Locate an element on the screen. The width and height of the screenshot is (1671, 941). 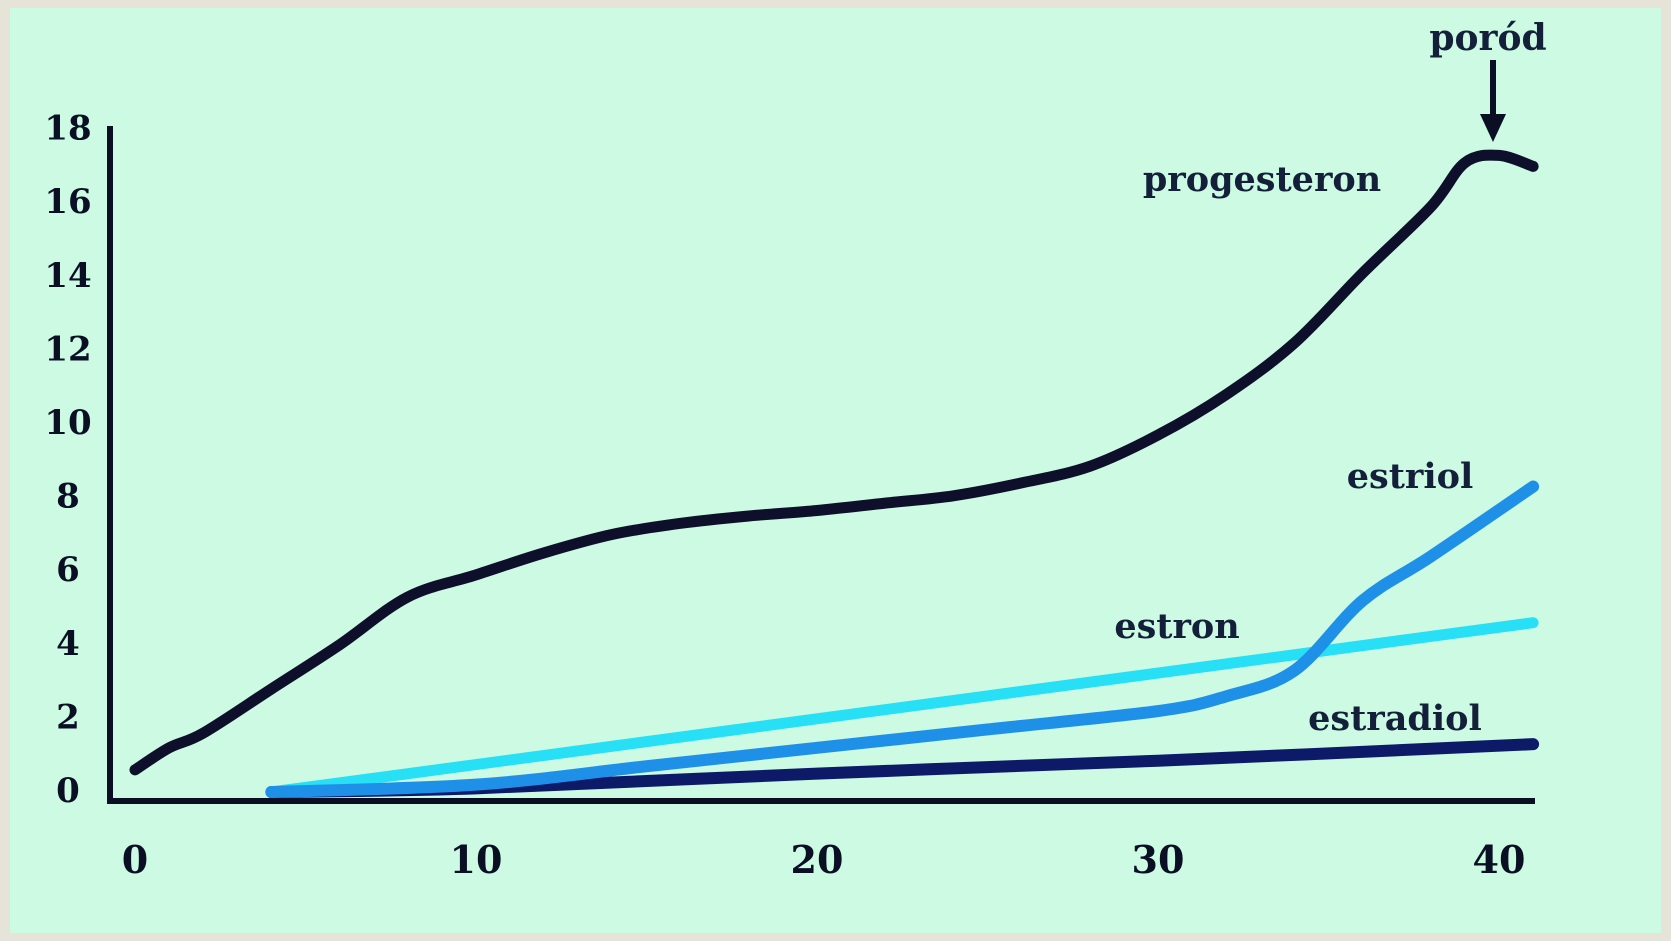
y-tick-label-12: 12 is located at coordinates (67, 349).